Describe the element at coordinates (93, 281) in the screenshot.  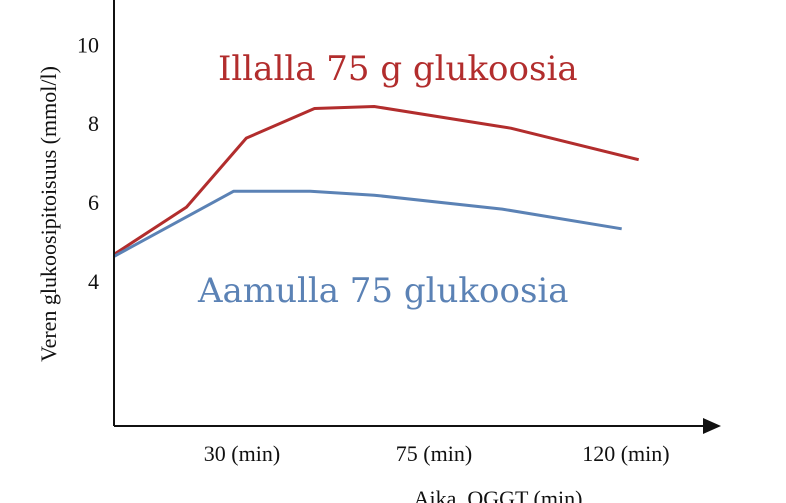
I see `y-tick-label: 4` at that location.